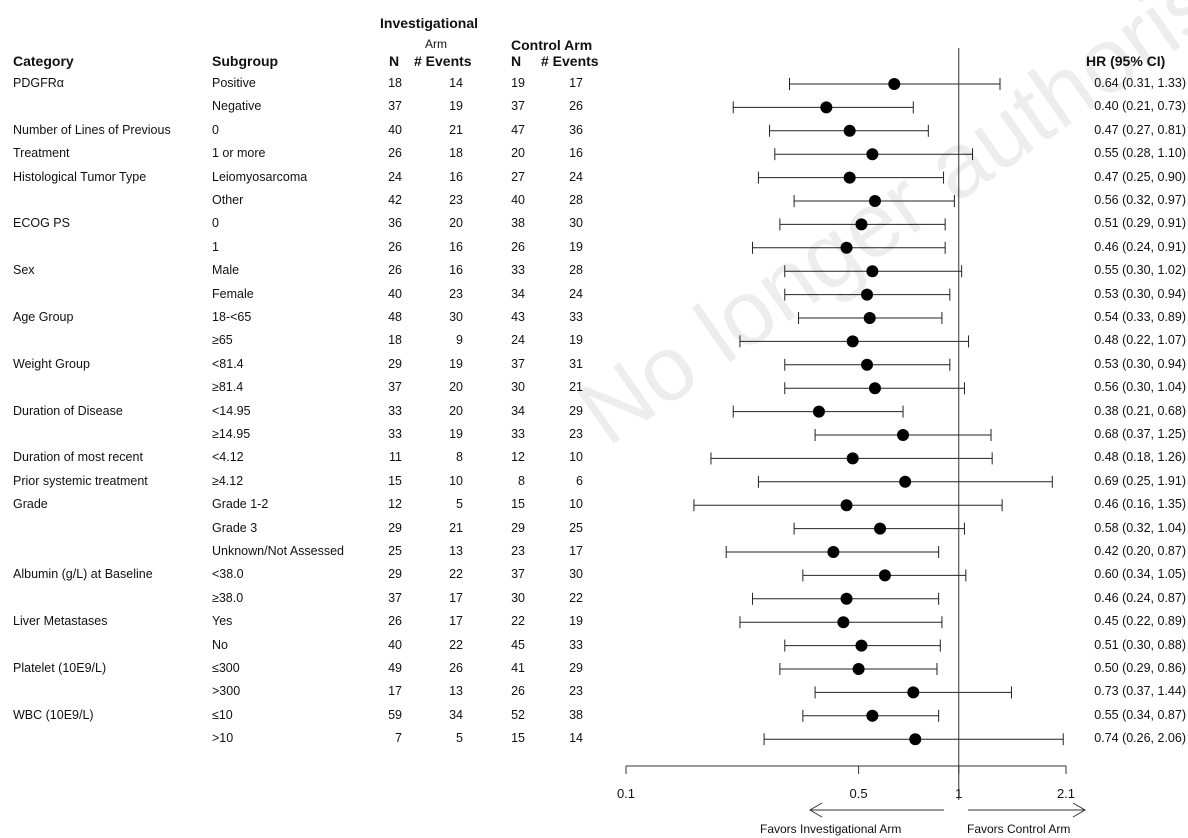  Describe the element at coordinates (53, 714) in the screenshot. I see `row-category: WBC (10E9/L)` at that location.